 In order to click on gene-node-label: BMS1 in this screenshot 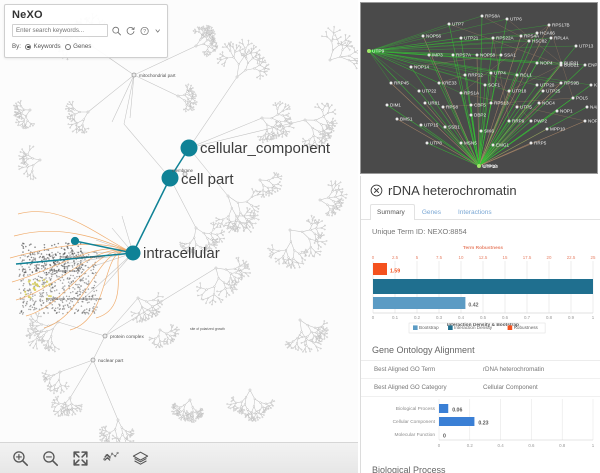, I will do `click(406, 119)`.